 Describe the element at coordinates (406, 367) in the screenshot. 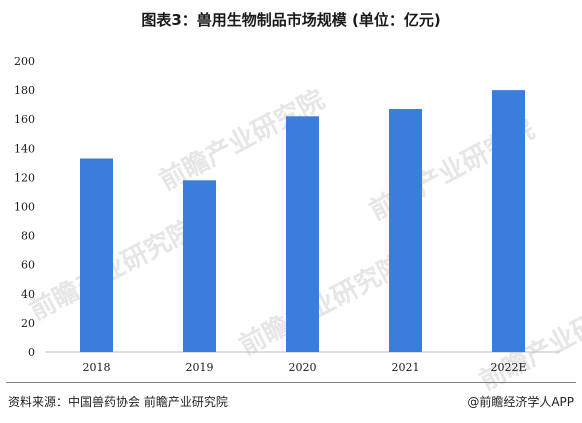

I see `x-tick-label: 2021` at that location.